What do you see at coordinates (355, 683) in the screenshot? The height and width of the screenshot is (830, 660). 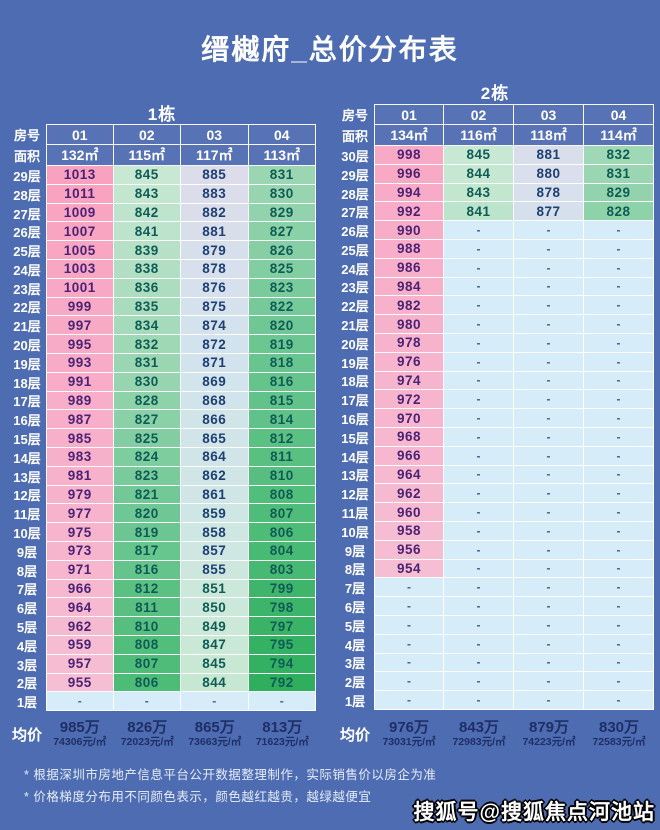 I see `floor-label: 2层` at bounding box center [355, 683].